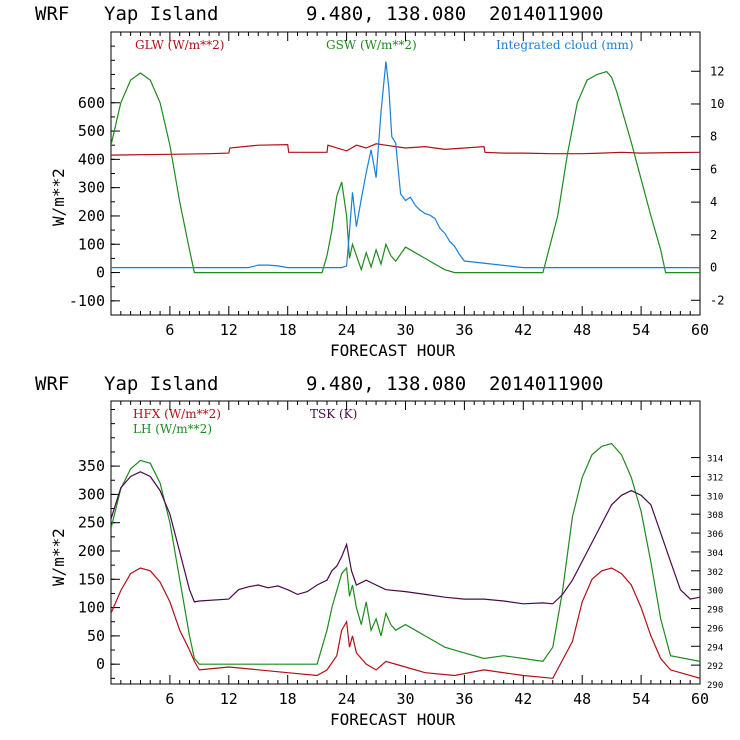  I want to click on bottom-y-tick-label: 100, so click(91, 608).